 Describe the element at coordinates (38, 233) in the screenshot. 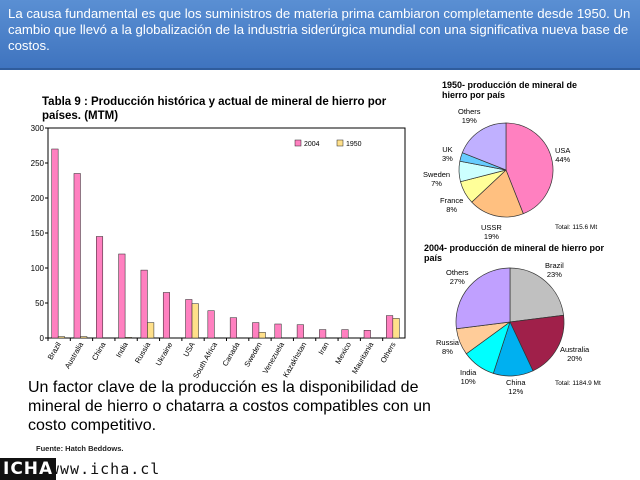

I see `y-tick-label: 150` at that location.